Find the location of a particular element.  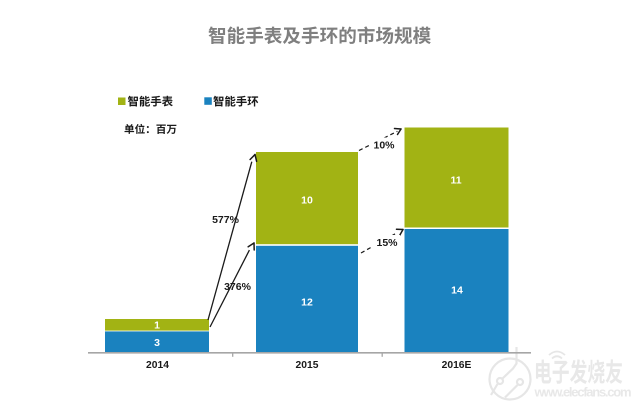

svg-text: 376% is located at coordinates (238, 287).